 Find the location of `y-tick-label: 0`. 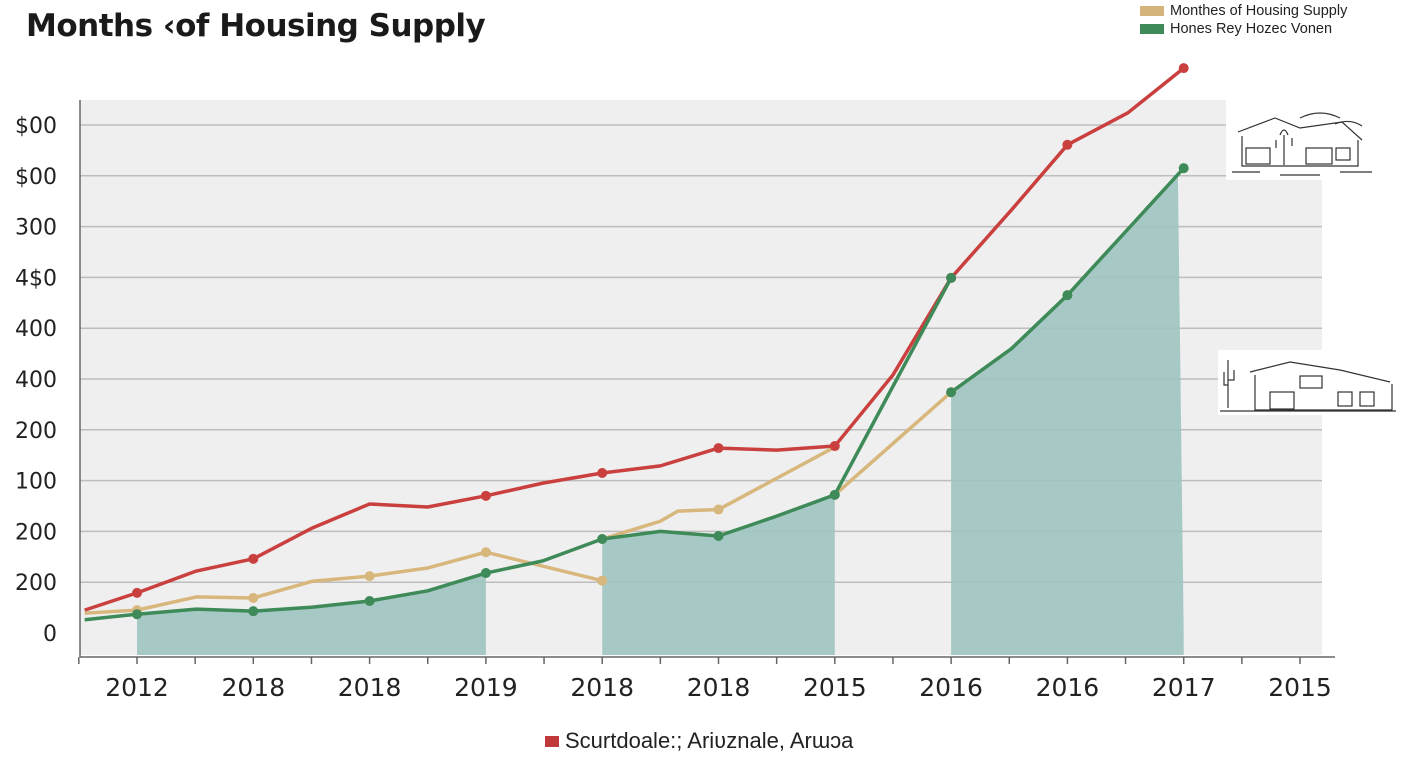

y-tick-label: 0 is located at coordinates (50, 634).